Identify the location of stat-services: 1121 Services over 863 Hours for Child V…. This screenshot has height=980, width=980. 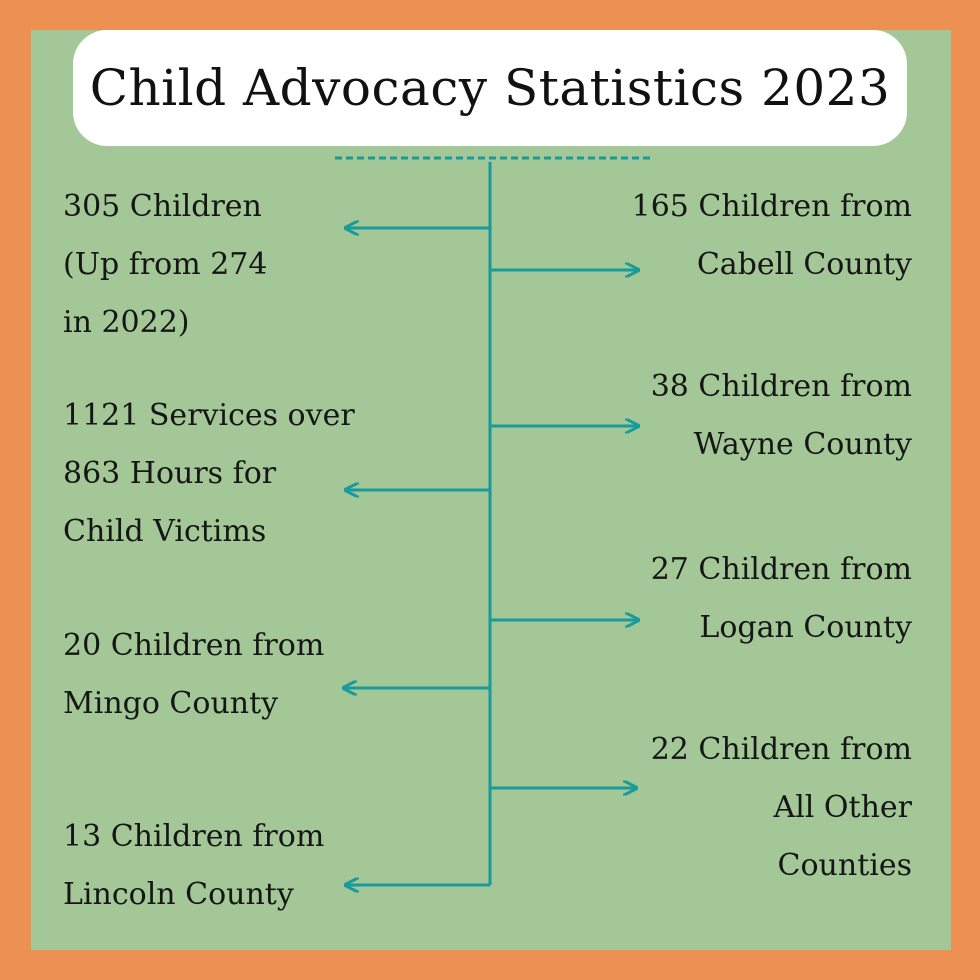
(209, 474).